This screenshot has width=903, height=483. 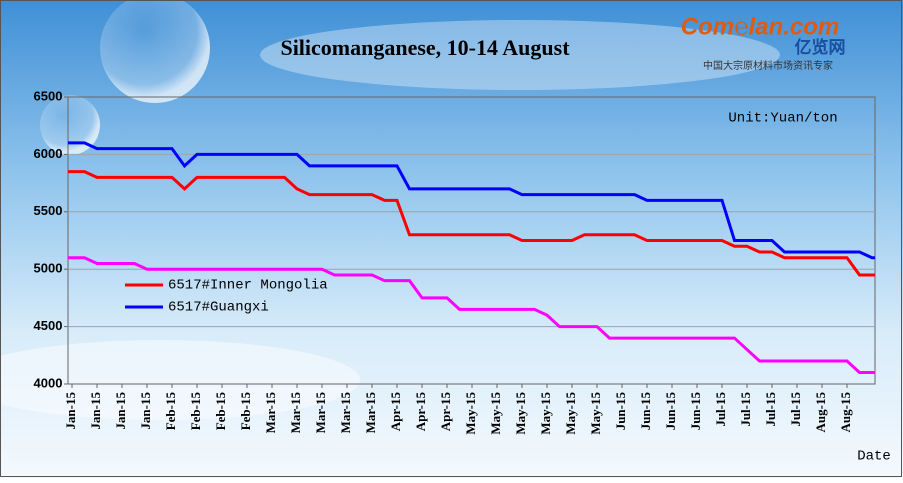 I want to click on y-tick-label: 5500, so click(x=48, y=210).